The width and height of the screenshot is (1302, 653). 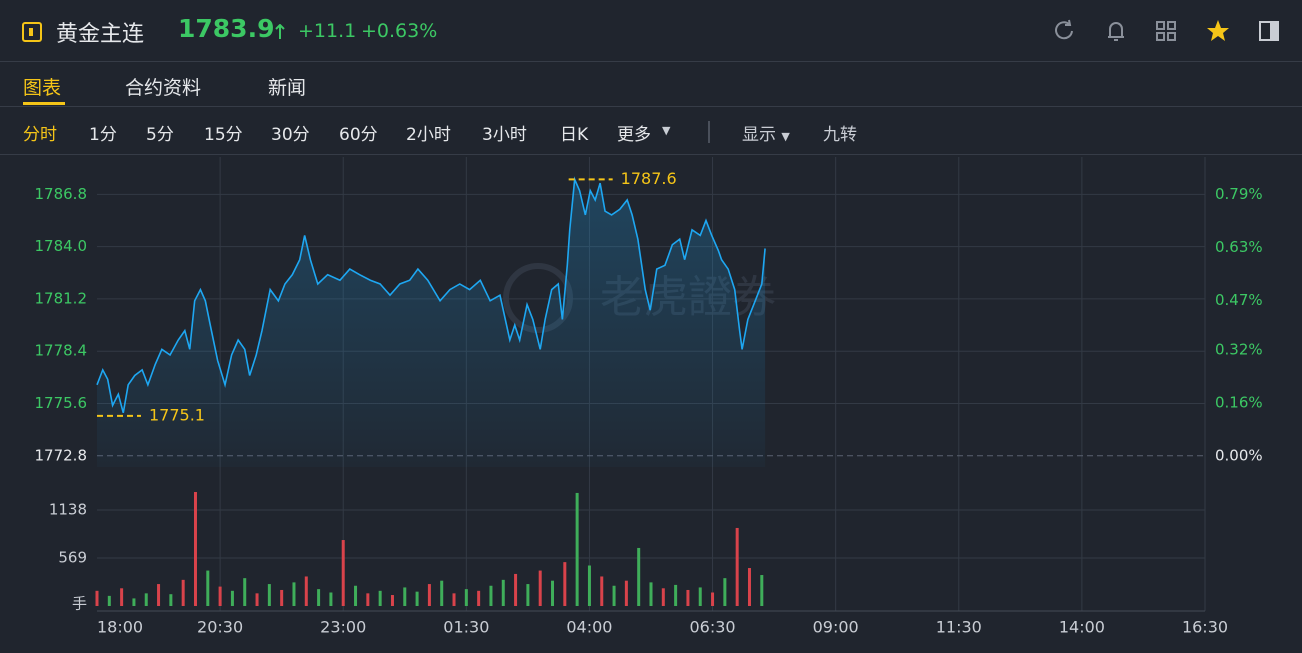 I want to click on period-button: 5分, so click(x=160, y=135).